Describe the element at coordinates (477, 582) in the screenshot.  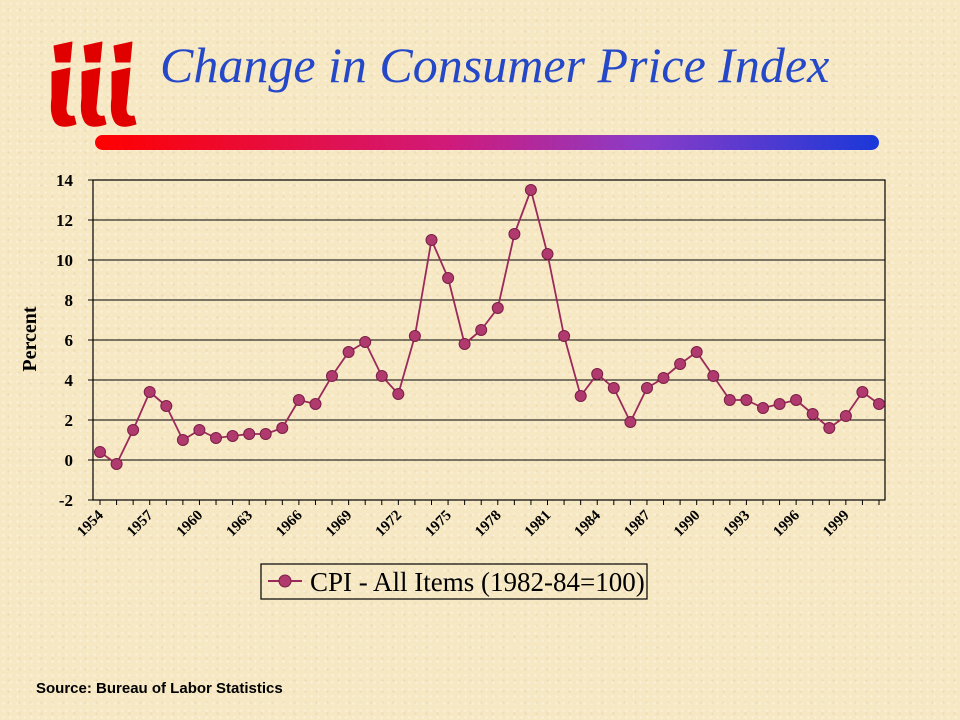
I see `legend-entry-label: CPI - All Items (1982-84=100)` at that location.